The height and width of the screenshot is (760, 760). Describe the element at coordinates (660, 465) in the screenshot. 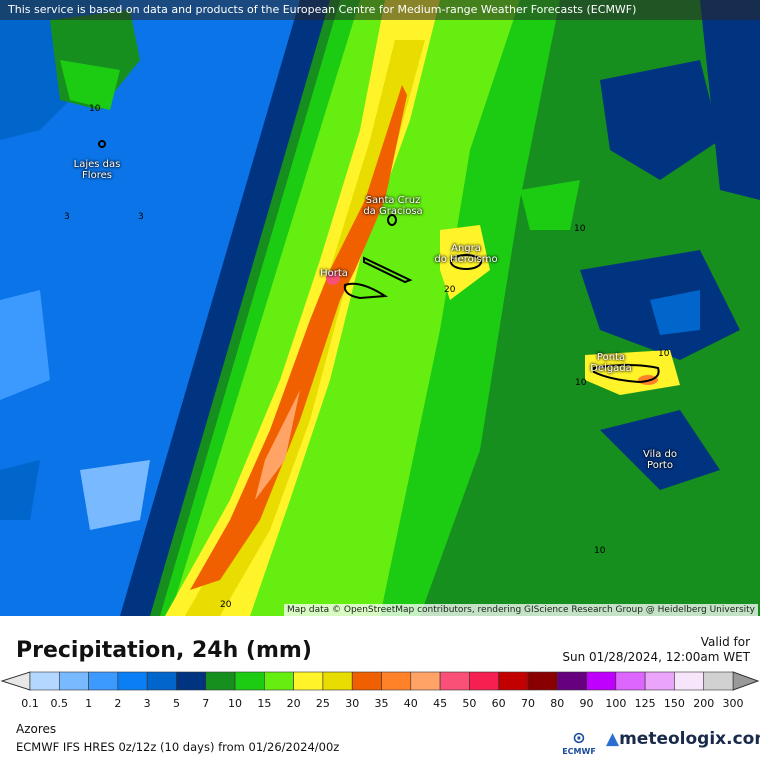

I see `city-label: Porto` at that location.